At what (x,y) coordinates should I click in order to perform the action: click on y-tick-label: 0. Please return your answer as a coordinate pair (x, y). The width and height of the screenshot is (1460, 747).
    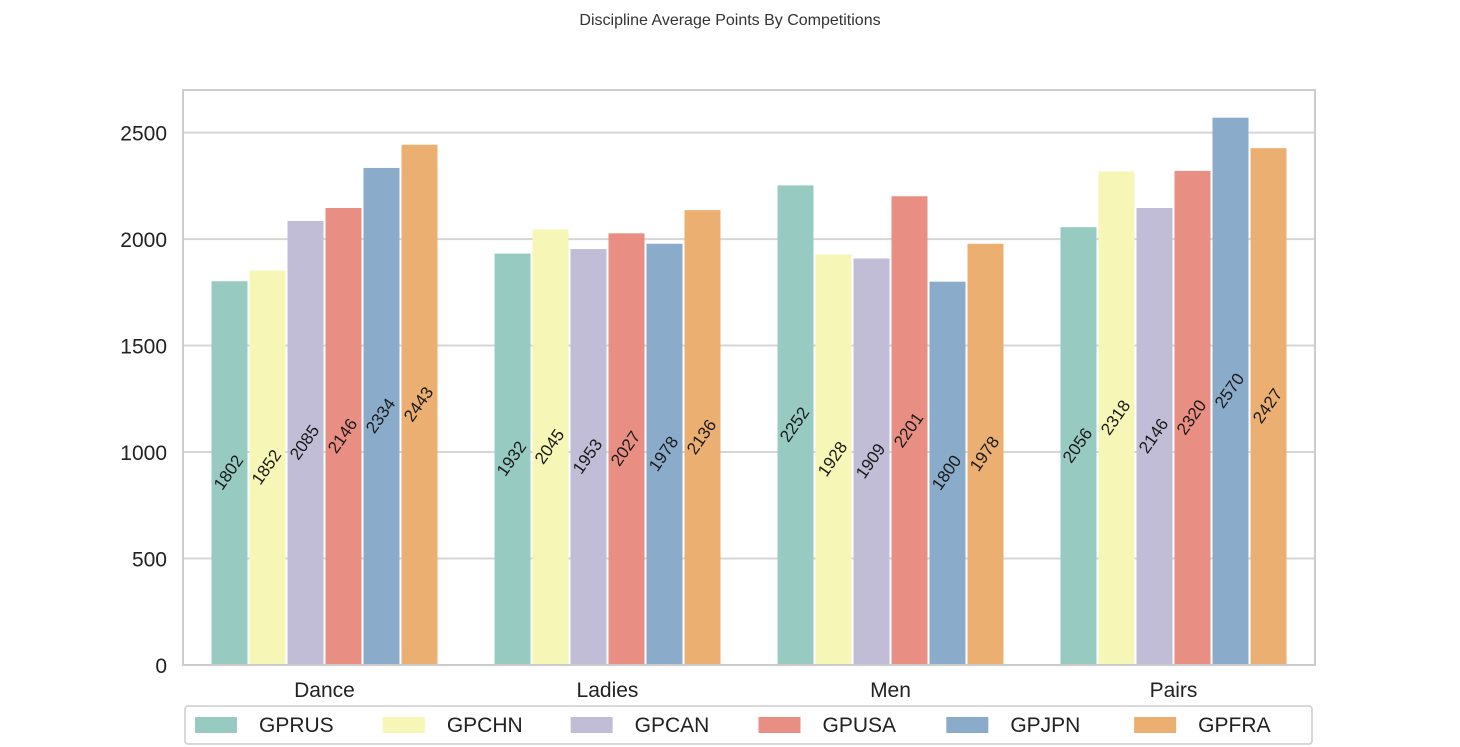
    Looking at the image, I should click on (161, 666).